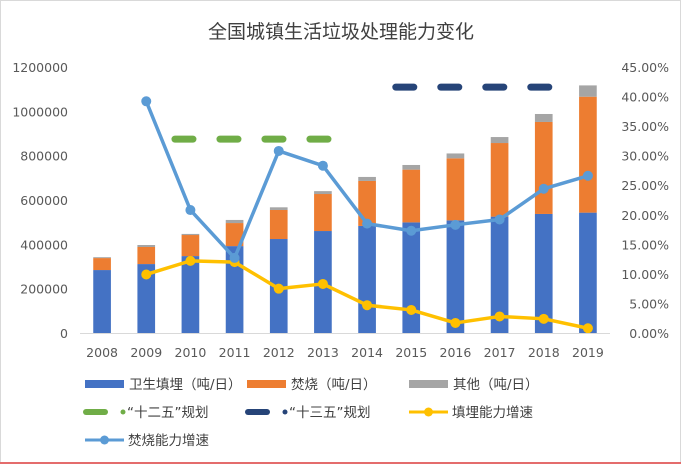  What do you see at coordinates (334, 385) in the screenshot?
I see `legend-label: 焚烧（吨/日）` at bounding box center [334, 385].